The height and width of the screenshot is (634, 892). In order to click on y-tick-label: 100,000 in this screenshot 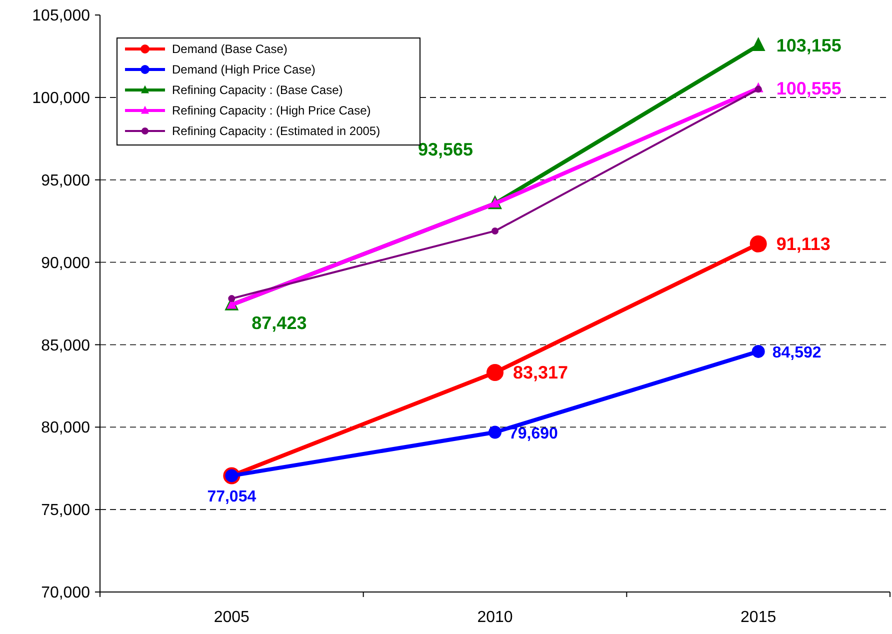, I will do `click(61, 99)`.